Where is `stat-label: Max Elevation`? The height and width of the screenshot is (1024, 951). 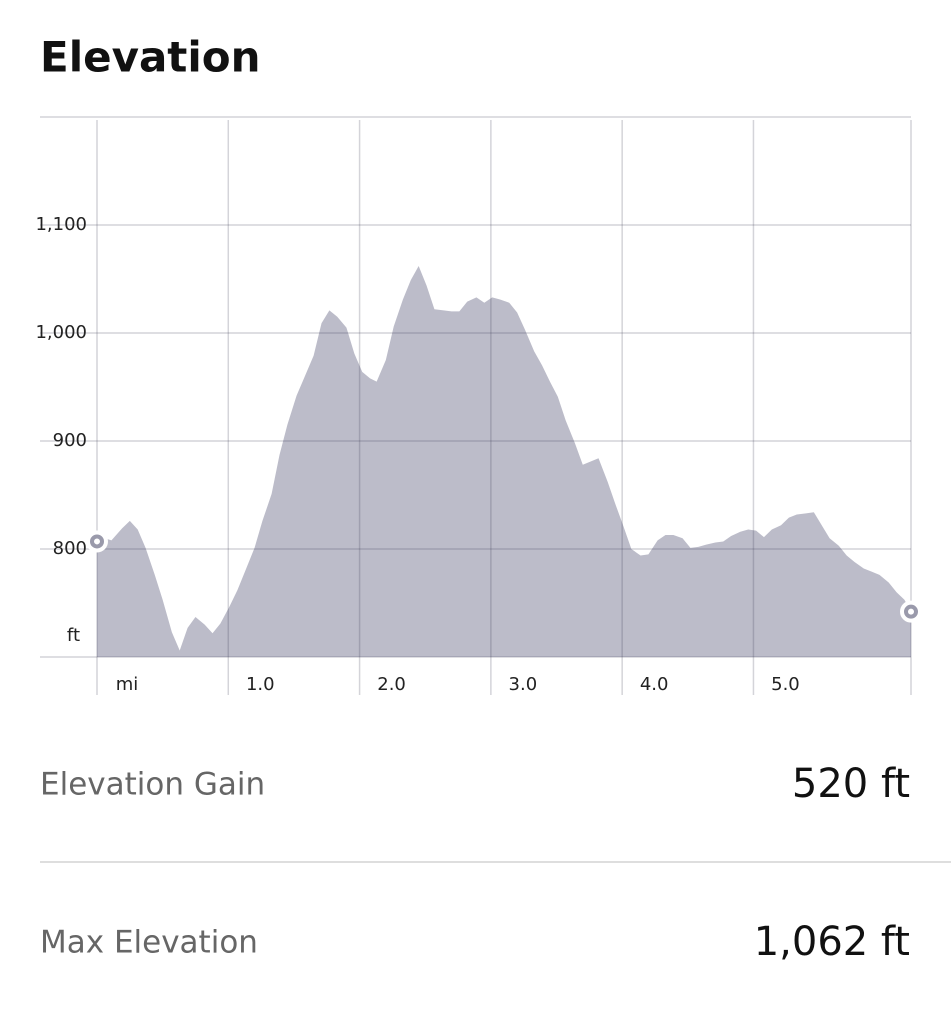
stat-label: Max Elevation is located at coordinates (149, 943).